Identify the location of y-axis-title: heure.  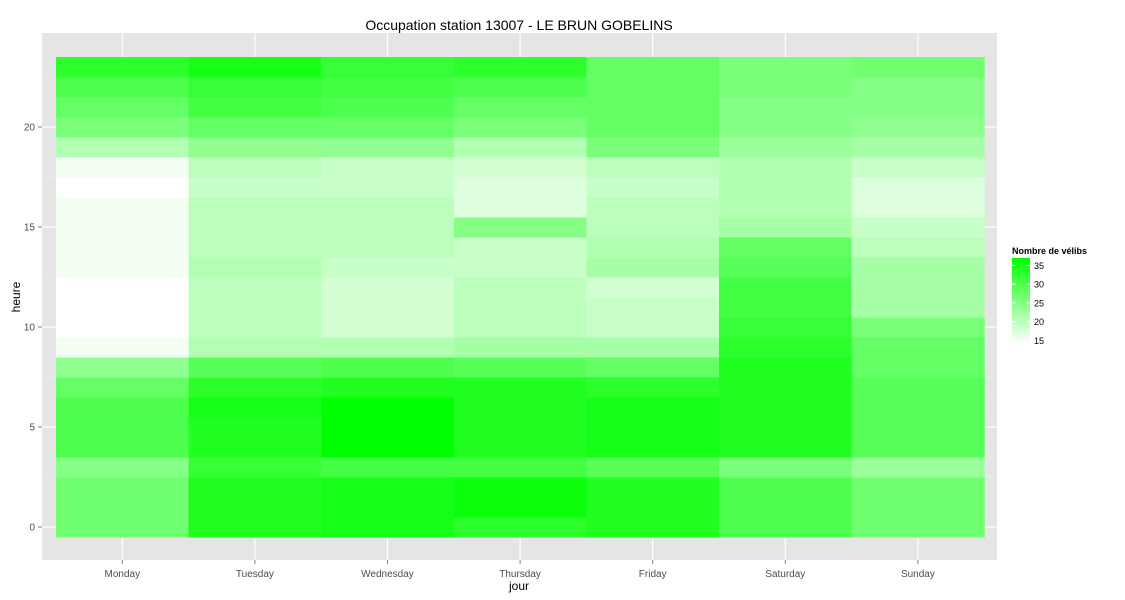
(16, 296).